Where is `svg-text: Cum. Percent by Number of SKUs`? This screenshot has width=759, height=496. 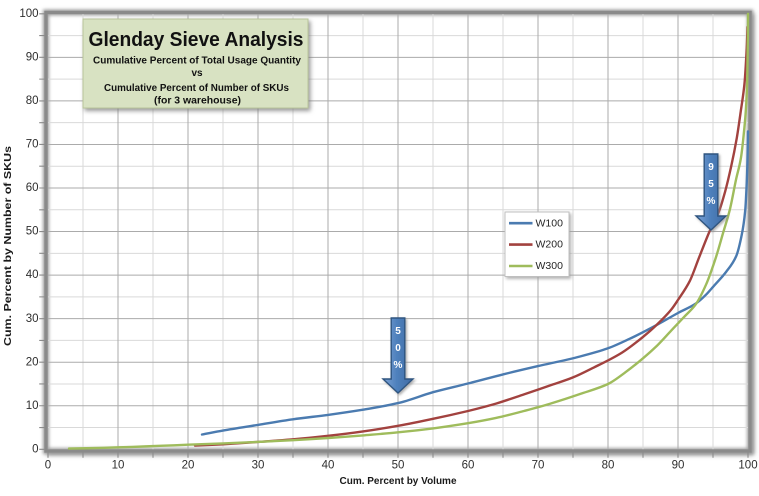 svg-text: Cum. Percent by Number of SKUs is located at coordinates (8, 246).